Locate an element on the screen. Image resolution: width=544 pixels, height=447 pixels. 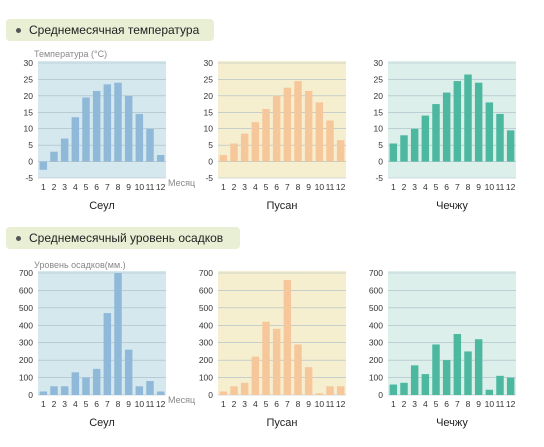
precip-busan-y-tick-label: 0 is located at coordinates (210, 395).